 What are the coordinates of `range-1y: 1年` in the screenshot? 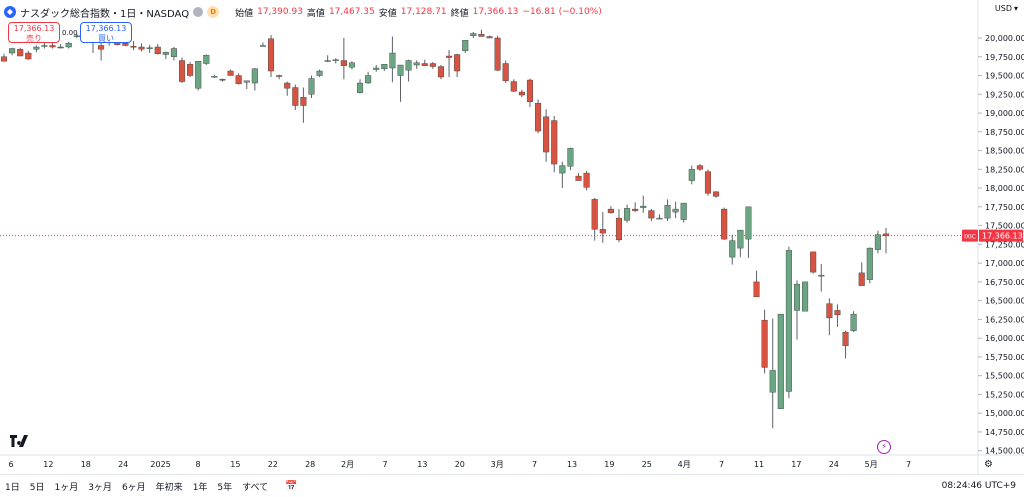 It's located at (200, 487).